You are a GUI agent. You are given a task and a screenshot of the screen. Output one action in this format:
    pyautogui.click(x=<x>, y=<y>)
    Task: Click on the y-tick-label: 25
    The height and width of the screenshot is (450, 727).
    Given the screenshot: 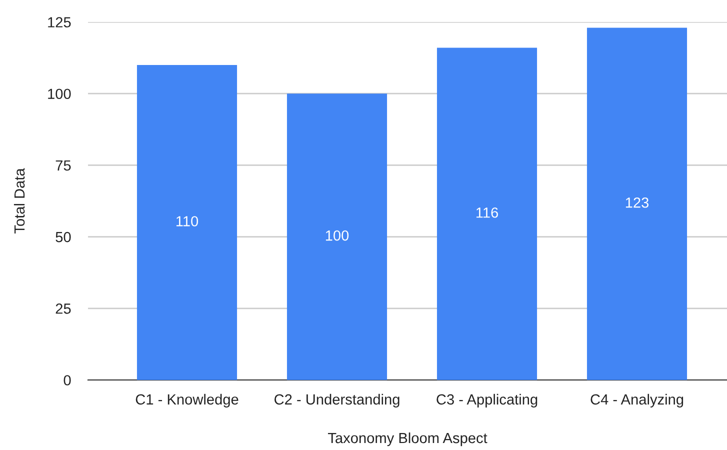 What is the action you would take?
    pyautogui.click(x=63, y=309)
    